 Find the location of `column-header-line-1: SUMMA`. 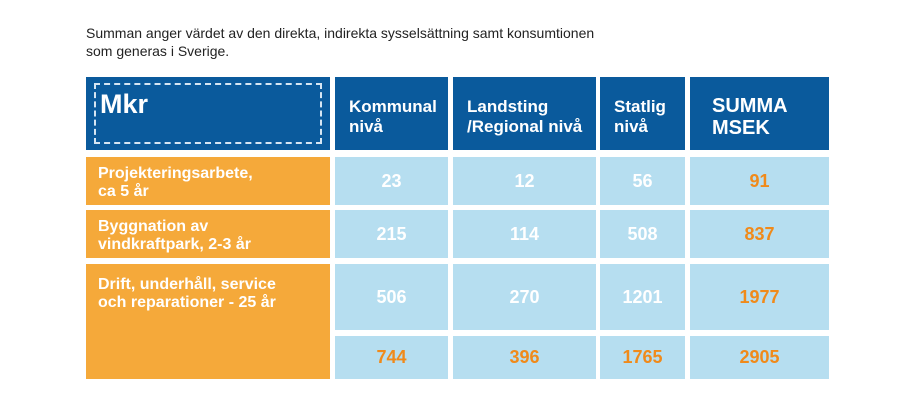

column-header-line-1: SUMMA is located at coordinates (750, 106).